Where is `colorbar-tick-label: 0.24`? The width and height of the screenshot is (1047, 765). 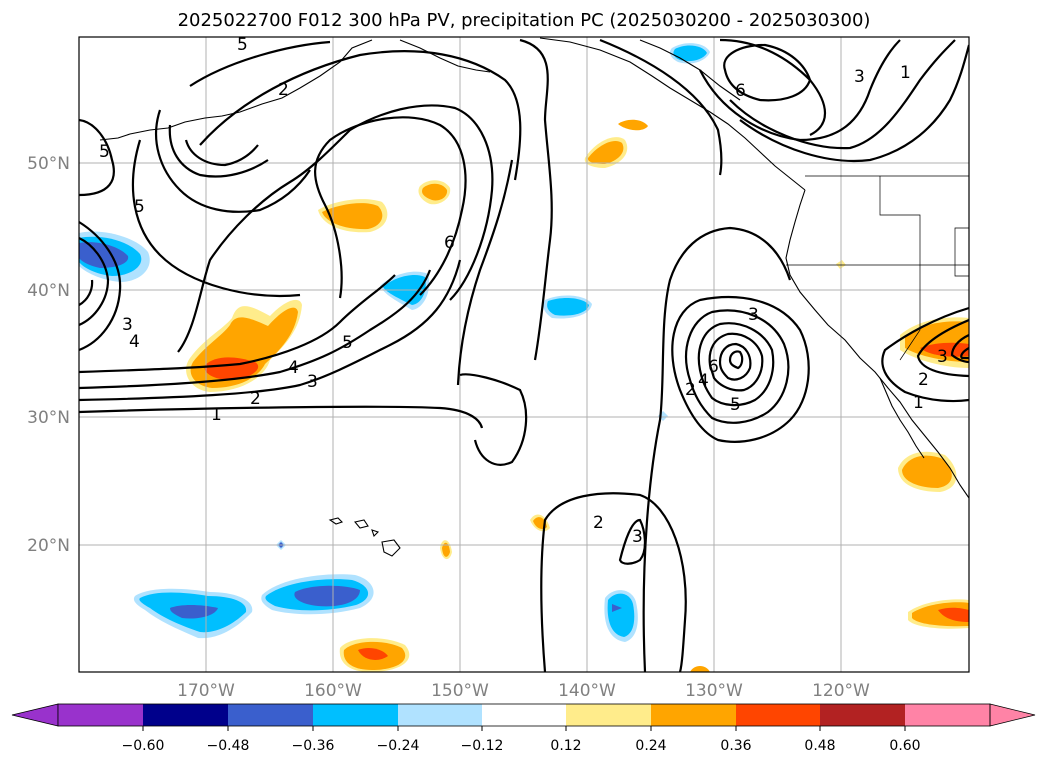
colorbar-tick-label: 0.24 is located at coordinates (650, 746).